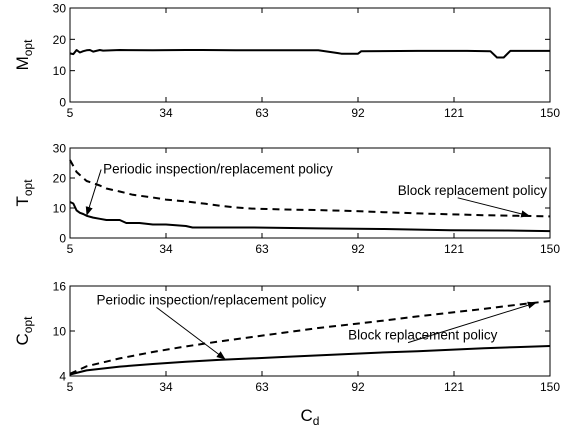 The image size is (562, 433). What do you see at coordinates (22, 63) in the screenshot?
I see `y-axis-label-main: M` at bounding box center [22, 63].